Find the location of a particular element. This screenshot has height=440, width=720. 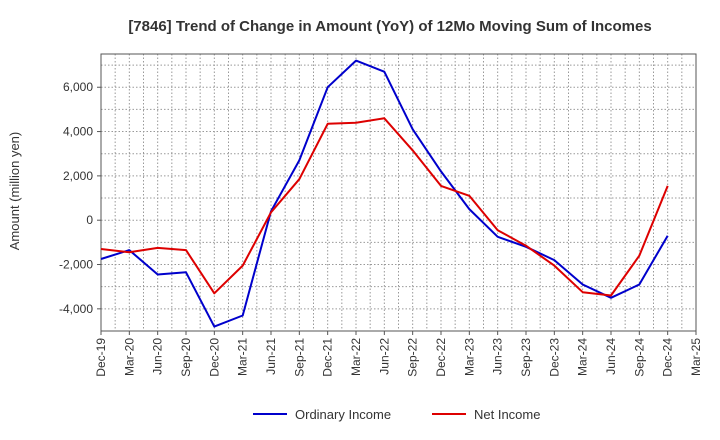

x-tick-label: Jun-23 is located at coordinates (498, 356).